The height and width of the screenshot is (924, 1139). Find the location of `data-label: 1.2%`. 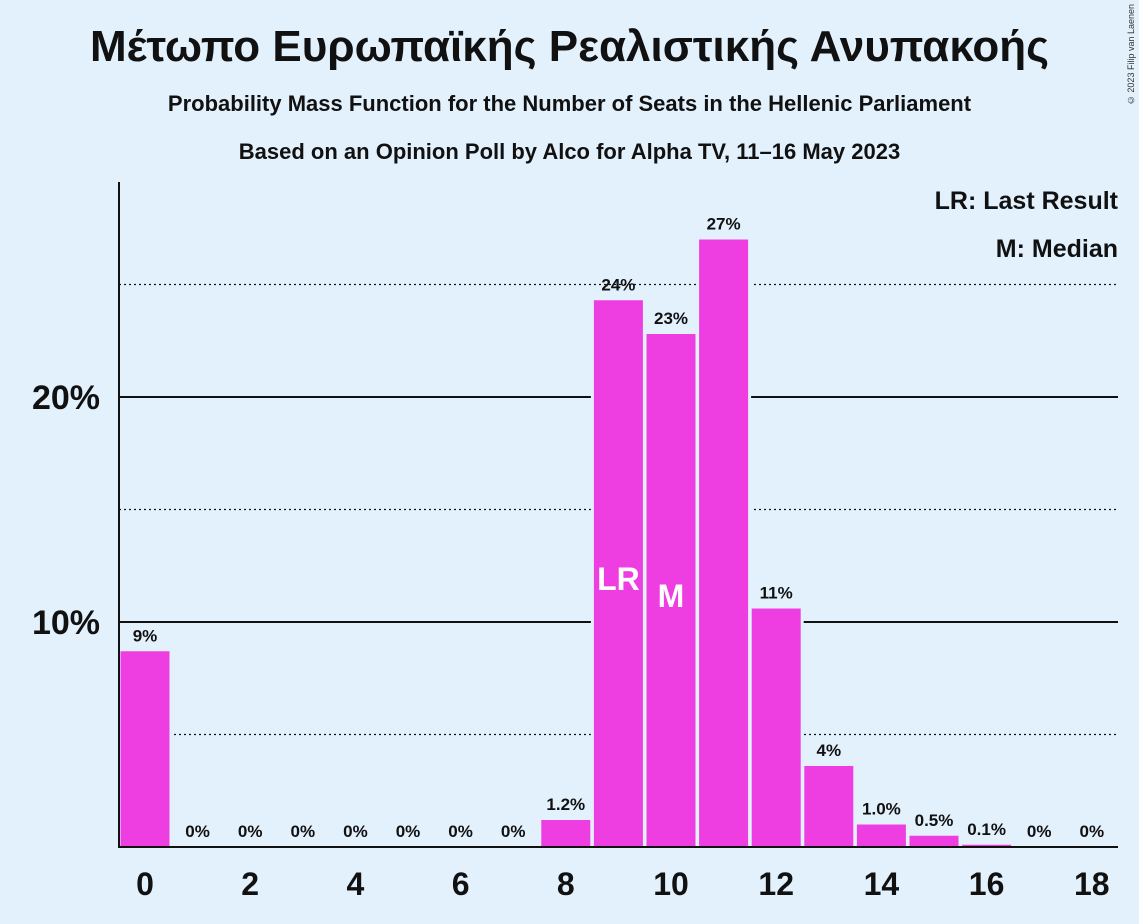

data-label: 1.2% is located at coordinates (565, 804).